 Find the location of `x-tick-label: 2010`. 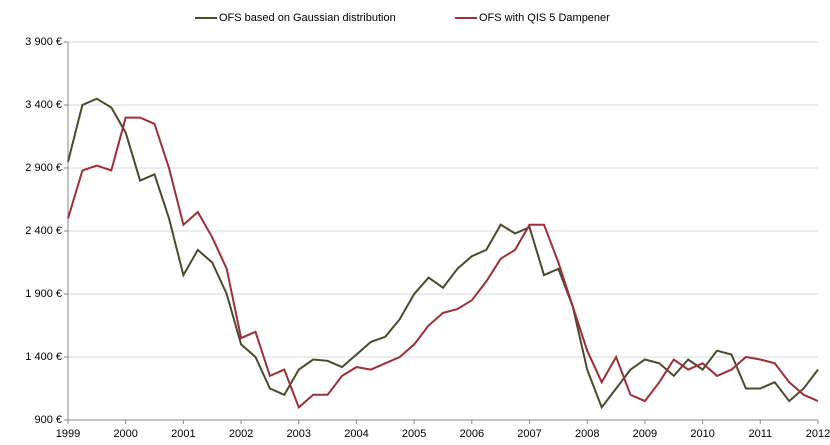

x-tick-label: 2010 is located at coordinates (702, 434).